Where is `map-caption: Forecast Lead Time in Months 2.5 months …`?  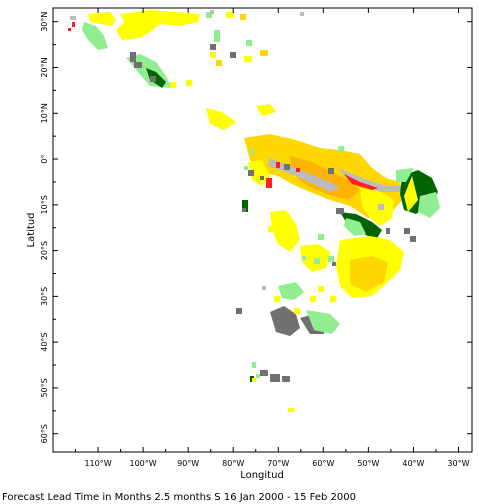 map-caption: Forecast Lead Time in Months 2.5 months … is located at coordinates (179, 497).